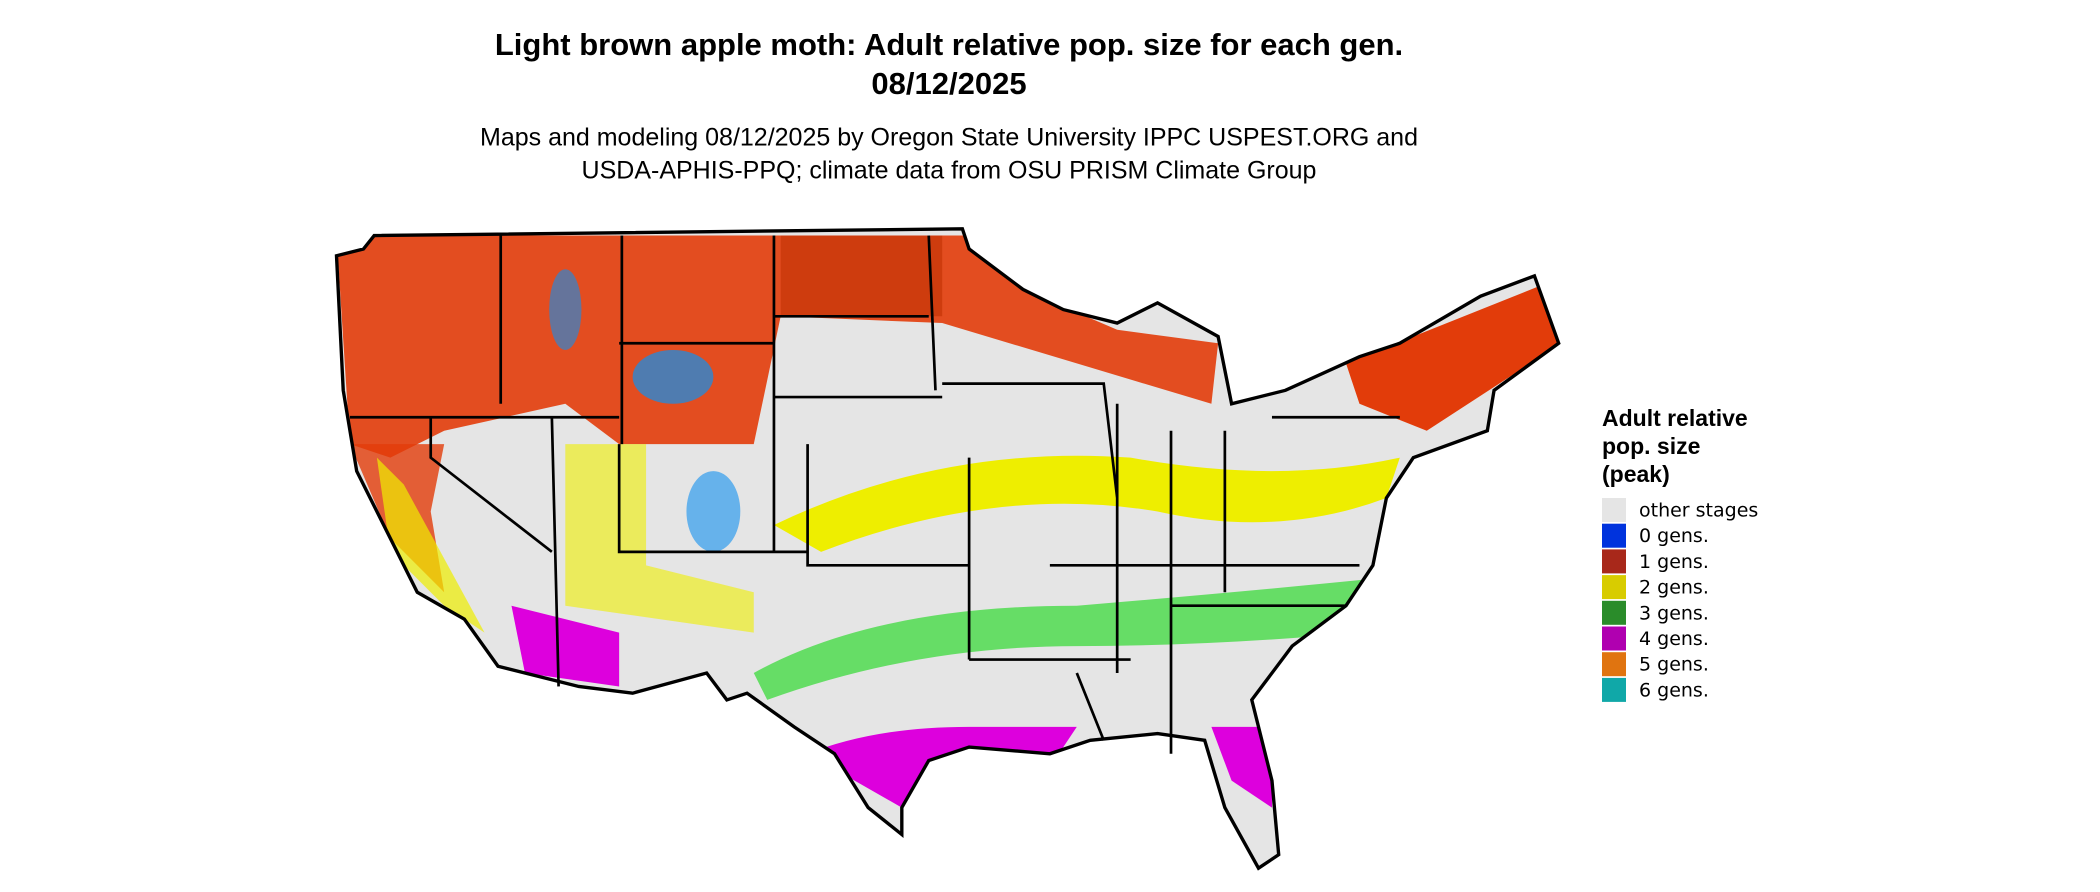  I want to click on legend-title: pop. size, so click(1651, 446).